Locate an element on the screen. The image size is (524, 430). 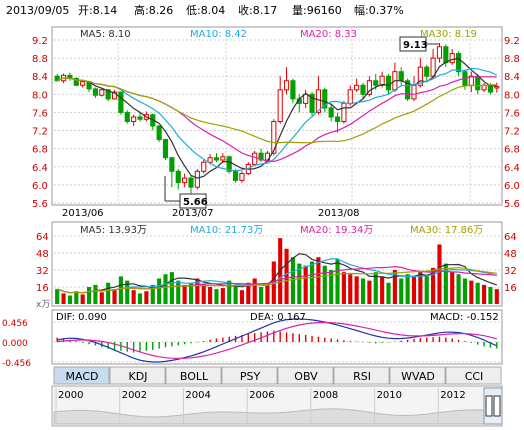
price-ytick-right: 8.8 is located at coordinates (512, 59).